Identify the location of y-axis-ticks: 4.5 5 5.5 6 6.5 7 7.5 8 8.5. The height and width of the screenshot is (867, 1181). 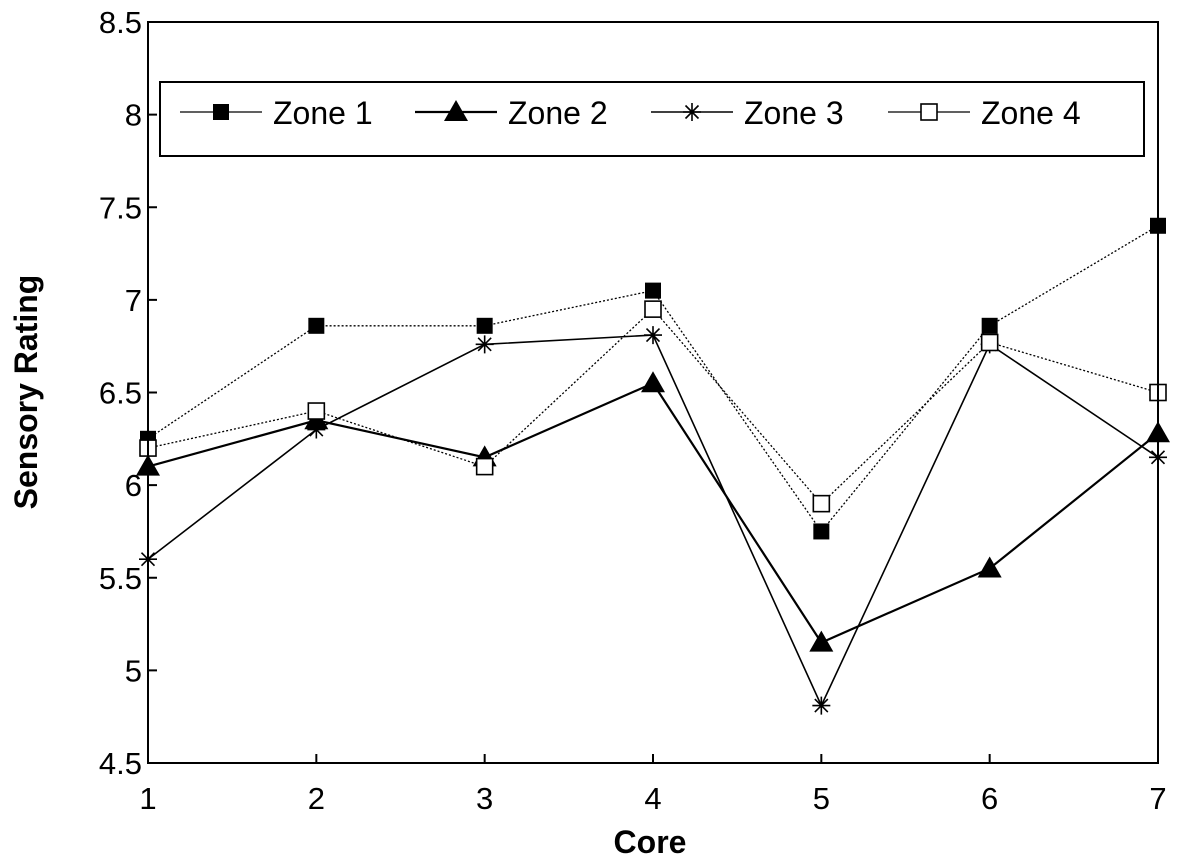
(128, 393).